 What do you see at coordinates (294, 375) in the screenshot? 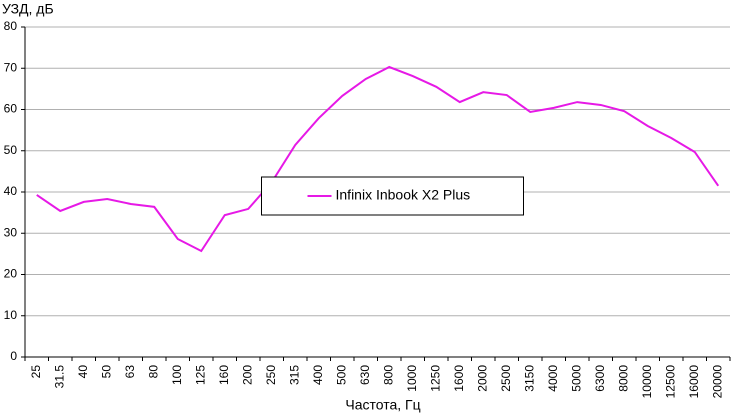
I see `x-tick-label: 315` at bounding box center [294, 375].